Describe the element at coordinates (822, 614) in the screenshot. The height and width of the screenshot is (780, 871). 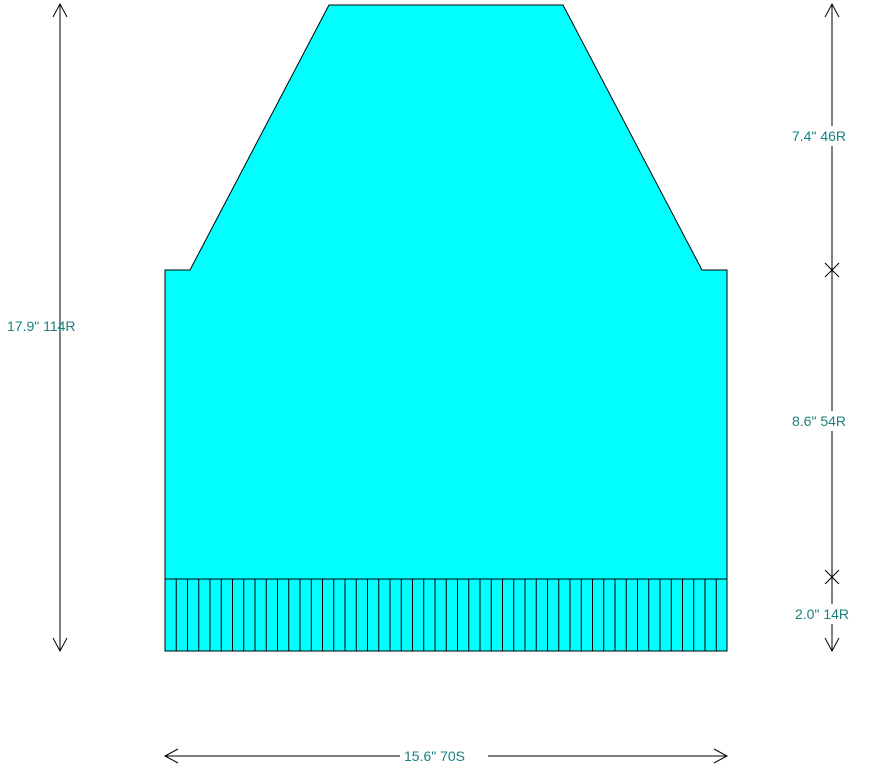
I see `section-label-ribbing: 2.0" 14R` at that location.